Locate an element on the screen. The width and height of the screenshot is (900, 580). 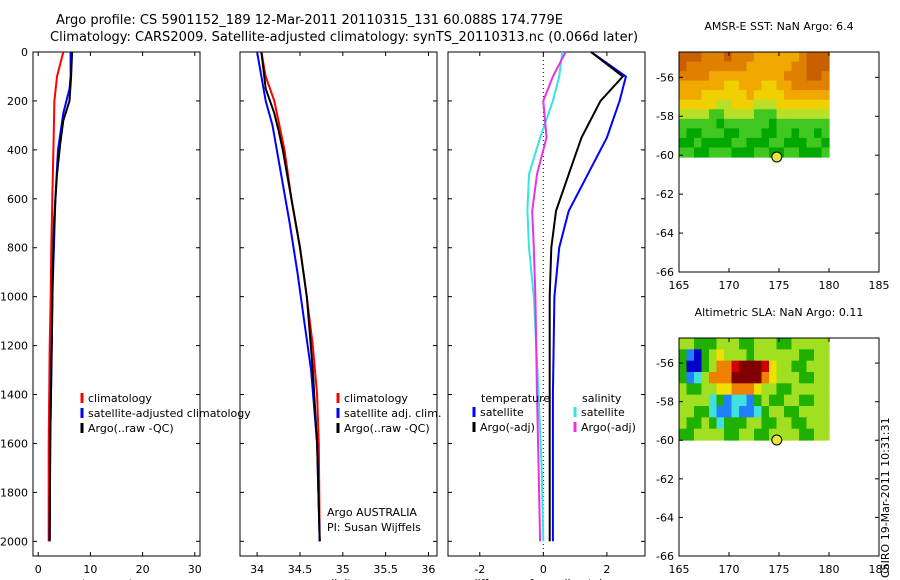
x-tick-label: 180 is located at coordinates (829, 569).